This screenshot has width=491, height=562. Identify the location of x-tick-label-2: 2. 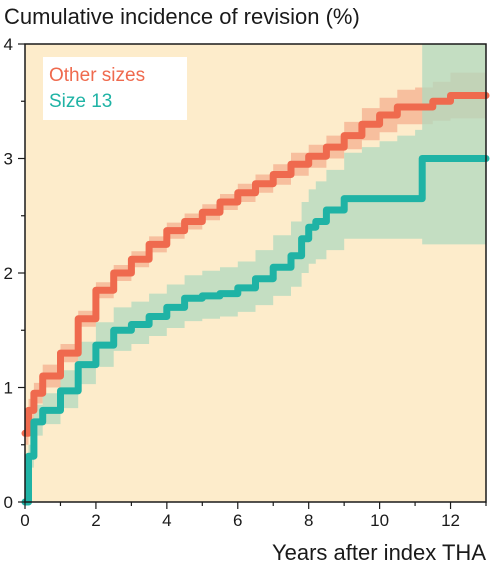
(95, 520).